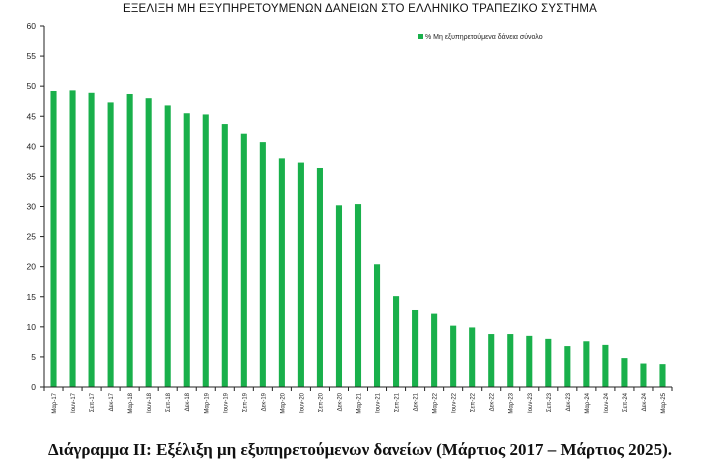  I want to click on x-tick-label: Σεπ-19, so click(245, 402).